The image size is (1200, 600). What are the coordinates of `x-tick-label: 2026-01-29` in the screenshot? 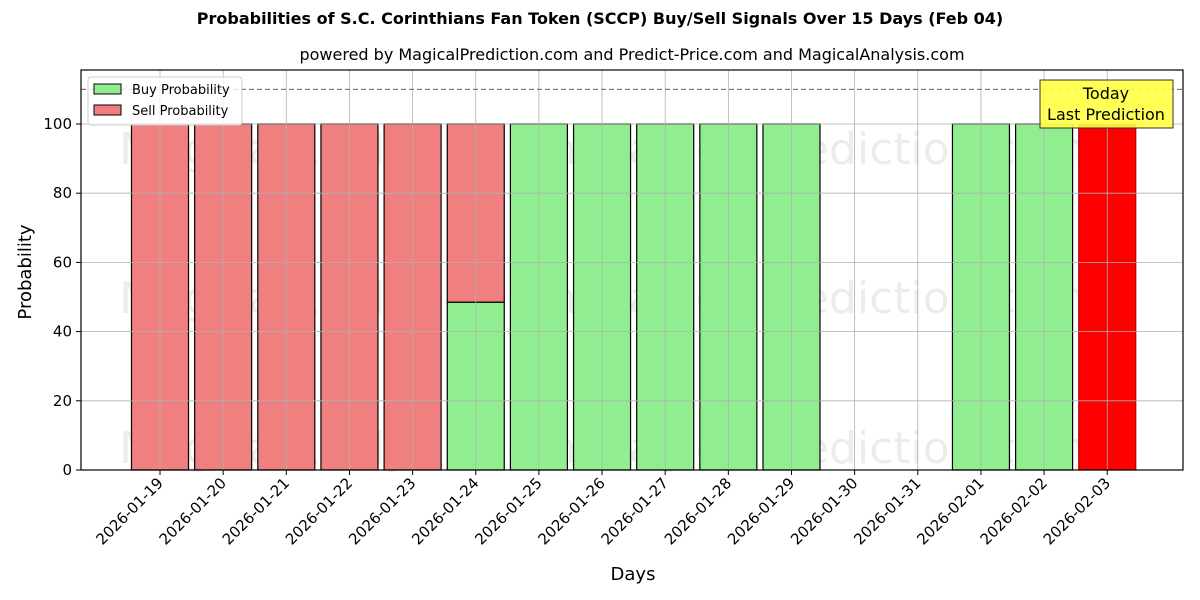 It's located at (761, 511).